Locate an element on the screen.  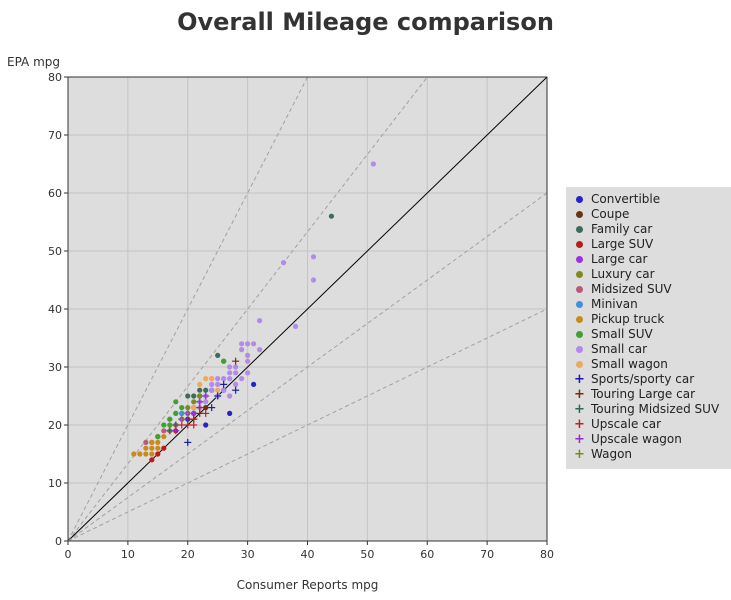
legend-label: Small car is located at coordinates (619, 349).